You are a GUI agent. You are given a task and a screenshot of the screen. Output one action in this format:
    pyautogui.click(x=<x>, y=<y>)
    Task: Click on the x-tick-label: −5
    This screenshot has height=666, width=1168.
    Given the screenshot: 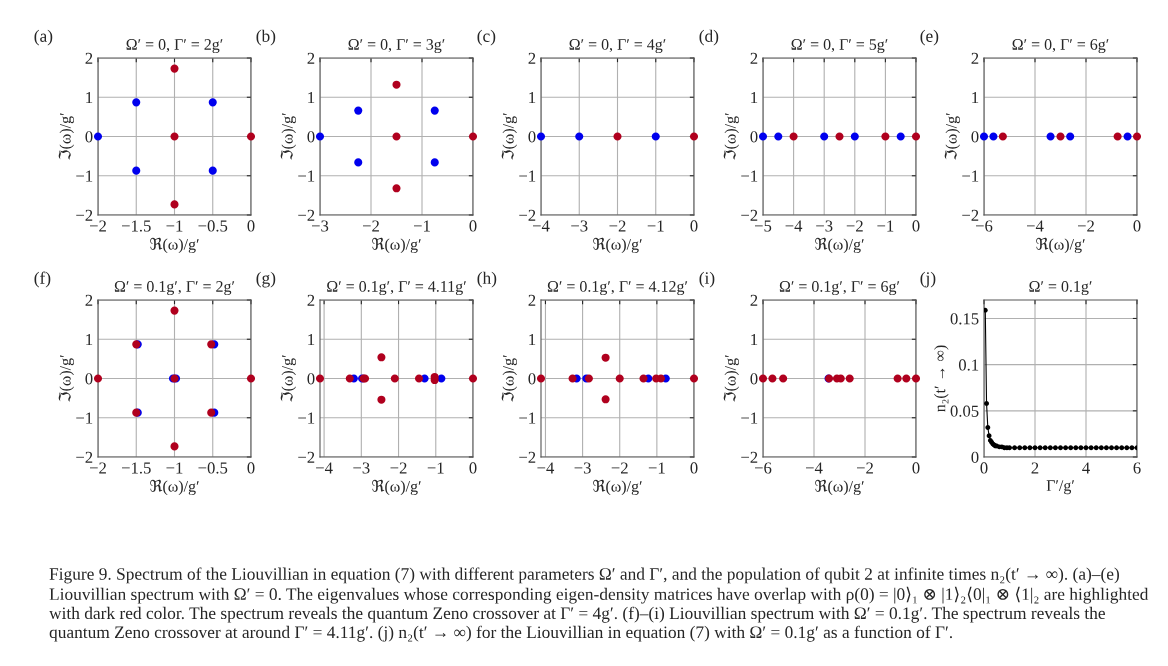 What is the action you would take?
    pyautogui.click(x=763, y=226)
    